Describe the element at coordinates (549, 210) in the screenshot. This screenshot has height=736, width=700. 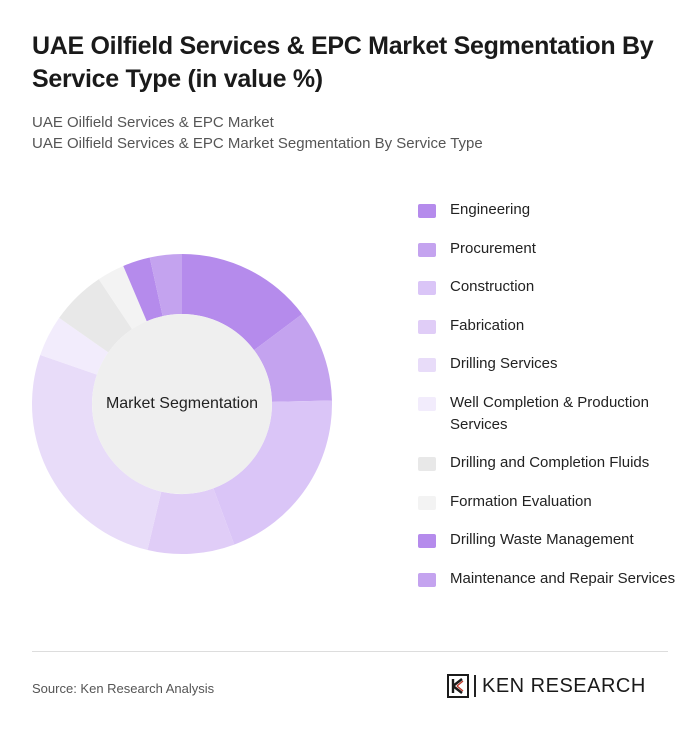
I see `legend-item-engineering: Engineering` at that location.